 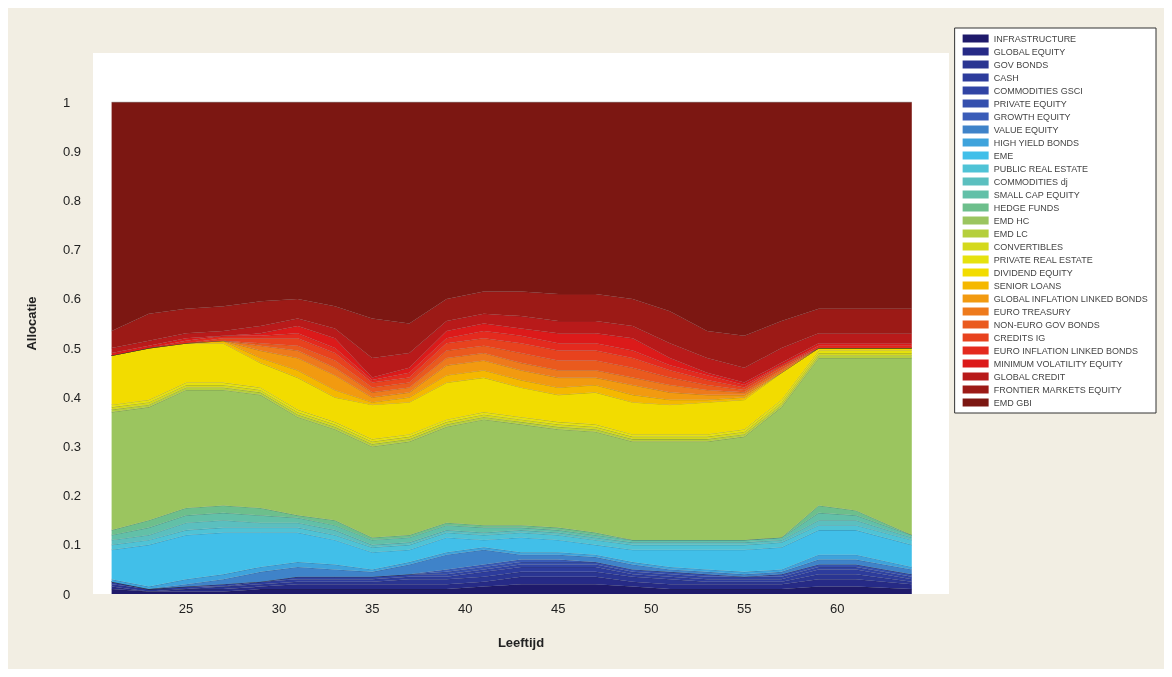 What do you see at coordinates (1028, 246) in the screenshot?
I see `legend-label: CONVERTIBLES` at bounding box center [1028, 246].